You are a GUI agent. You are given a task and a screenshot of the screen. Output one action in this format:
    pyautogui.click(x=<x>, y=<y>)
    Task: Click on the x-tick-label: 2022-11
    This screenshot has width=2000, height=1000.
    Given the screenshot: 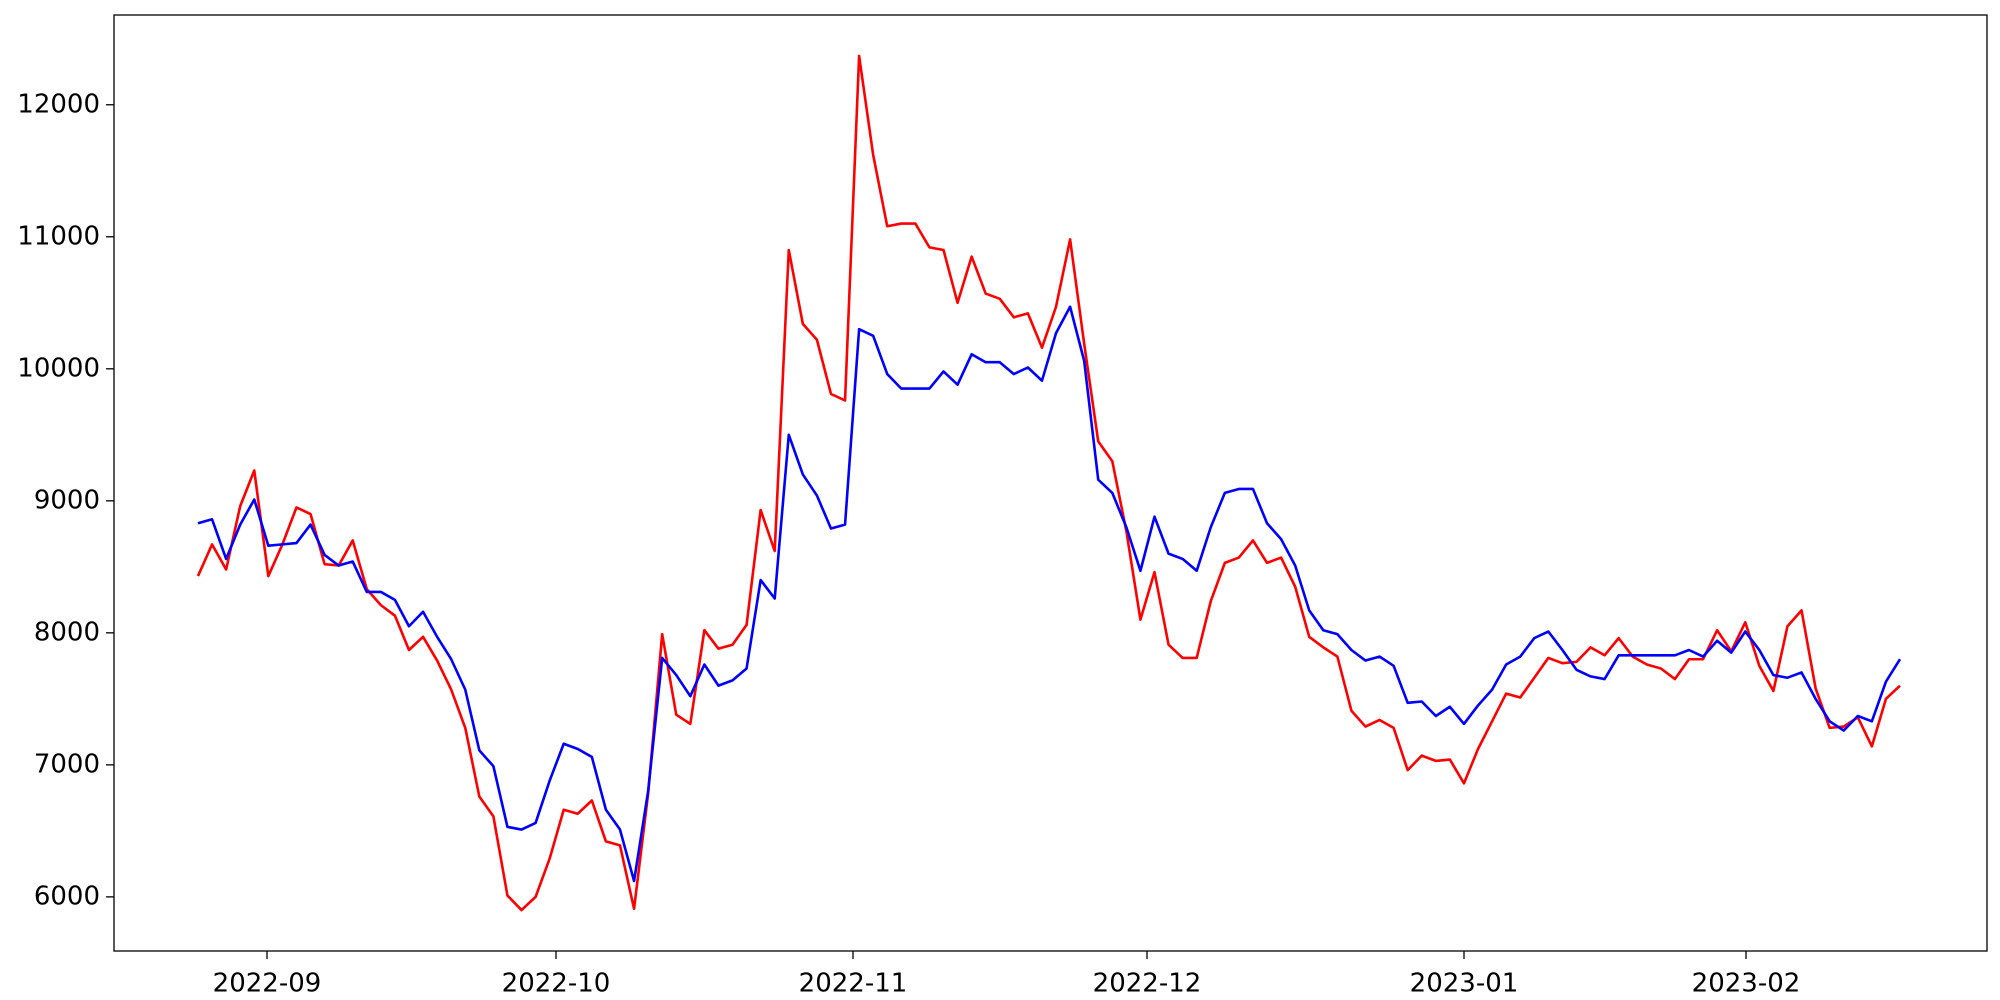 What is the action you would take?
    pyautogui.click(x=853, y=983)
    